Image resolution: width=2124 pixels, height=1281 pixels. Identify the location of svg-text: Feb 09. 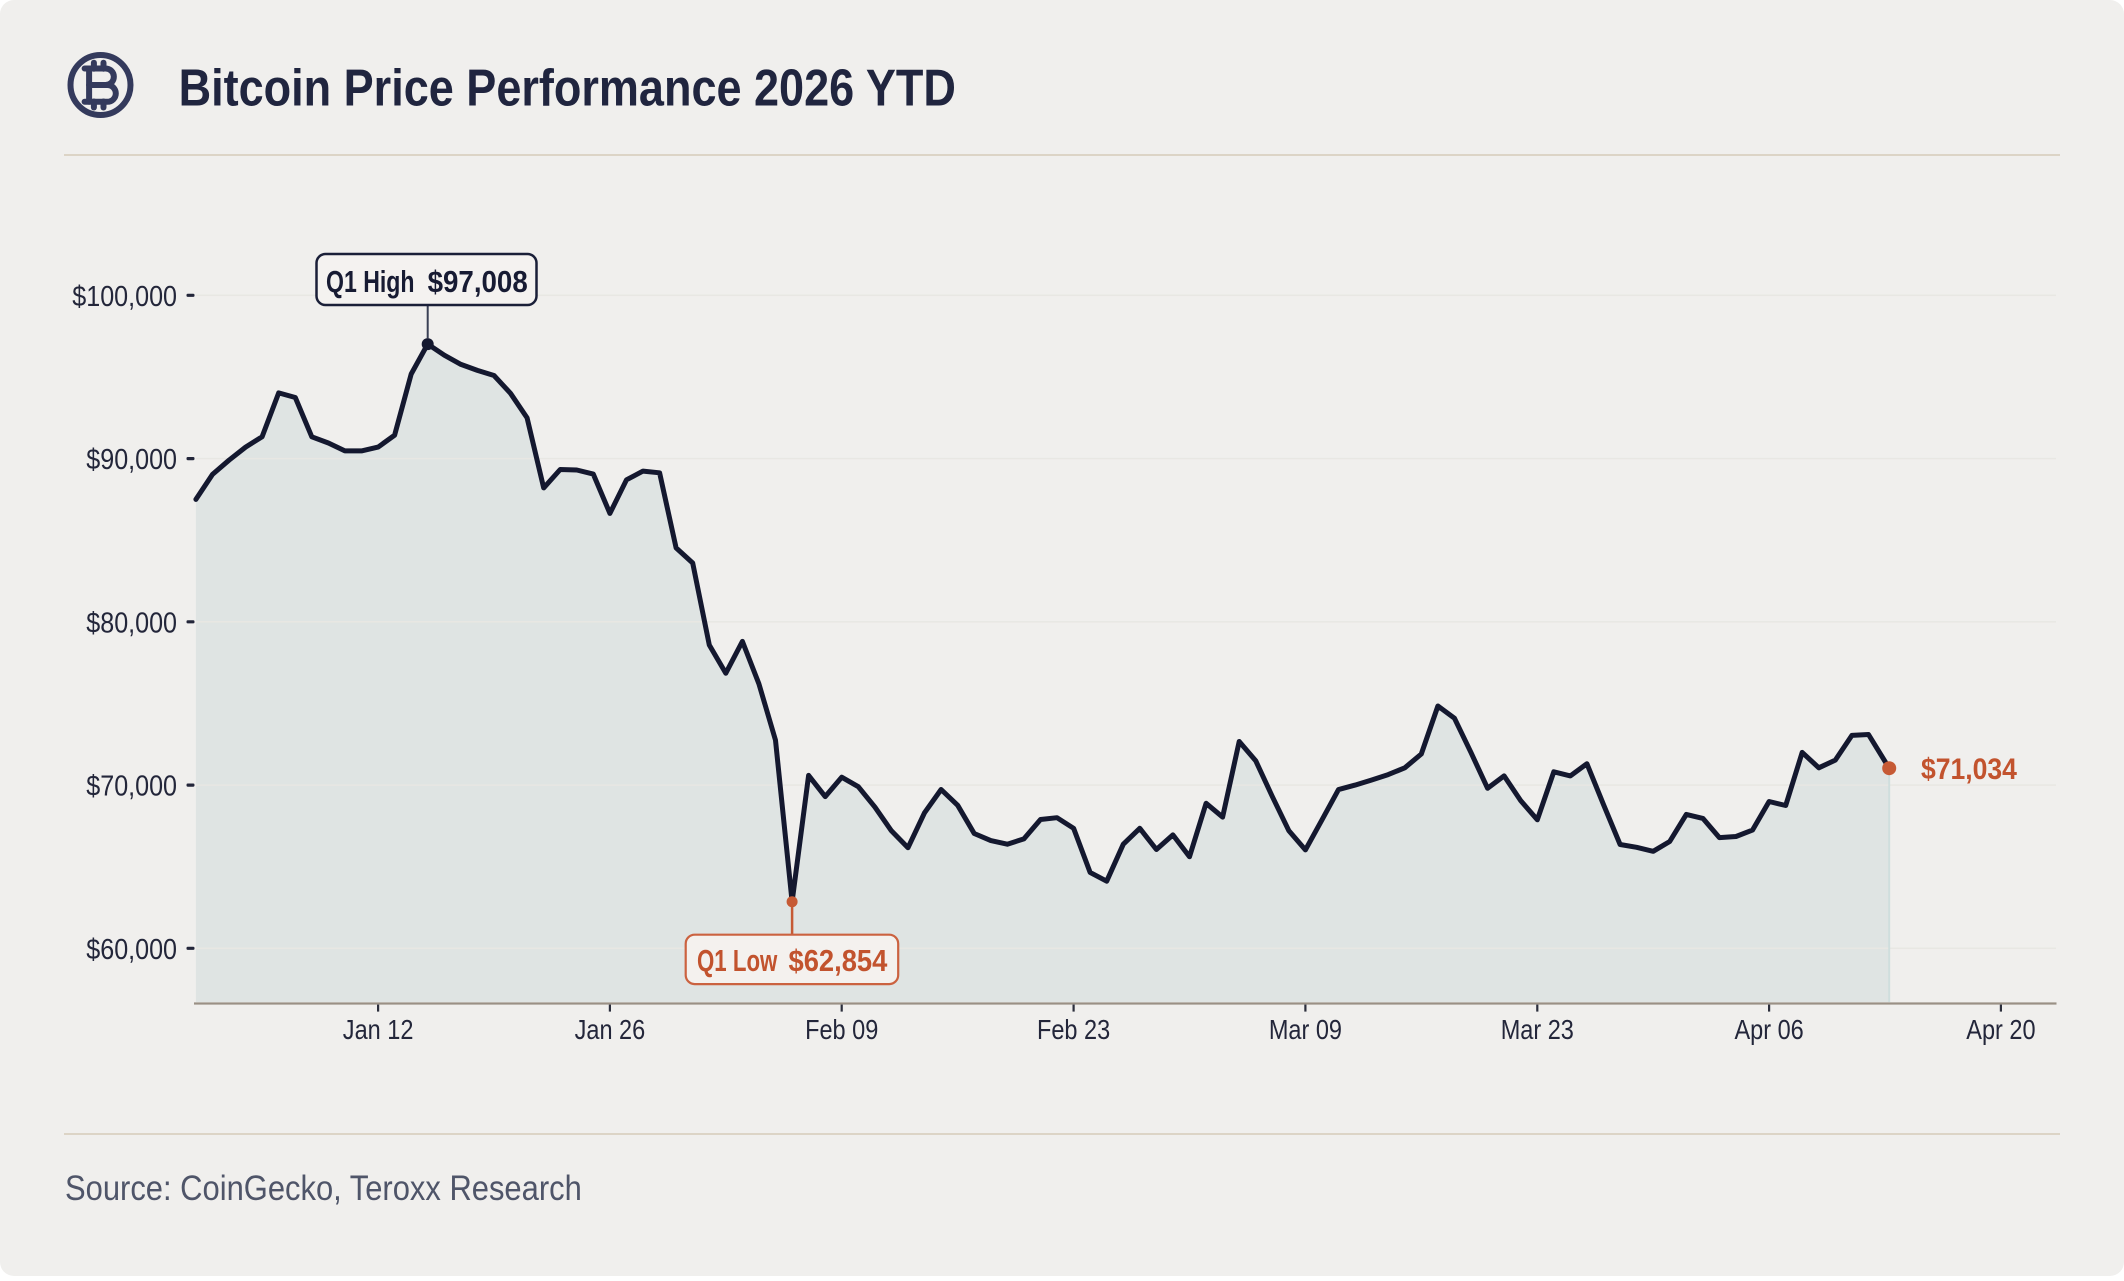
(841, 1030).